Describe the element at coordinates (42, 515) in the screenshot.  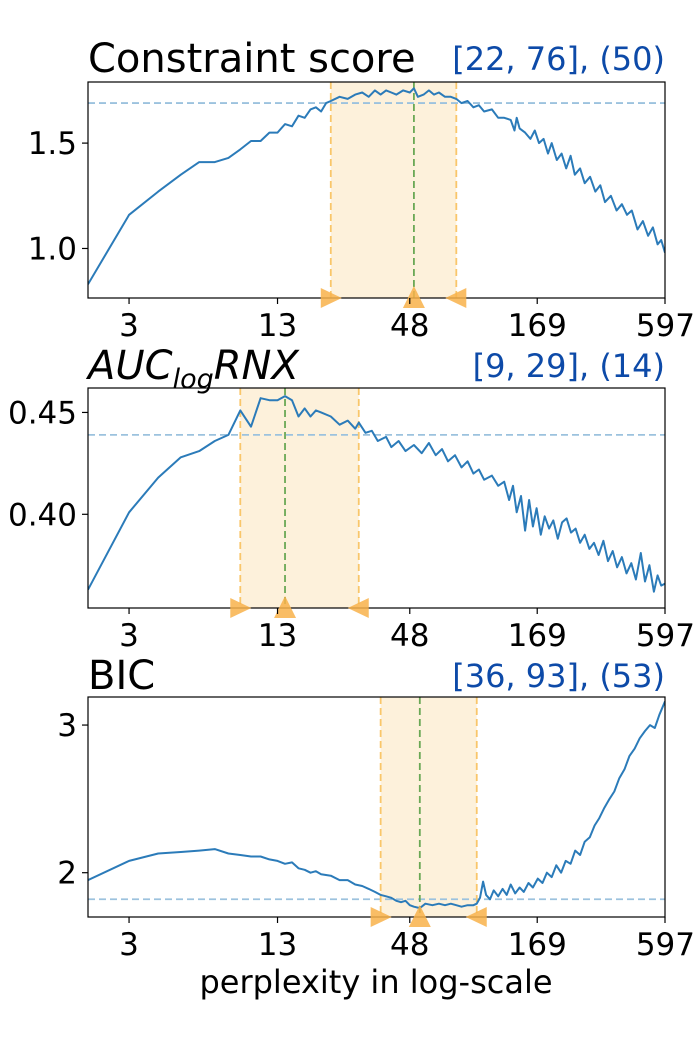
I see `y-tick-label: 0.40` at that location.